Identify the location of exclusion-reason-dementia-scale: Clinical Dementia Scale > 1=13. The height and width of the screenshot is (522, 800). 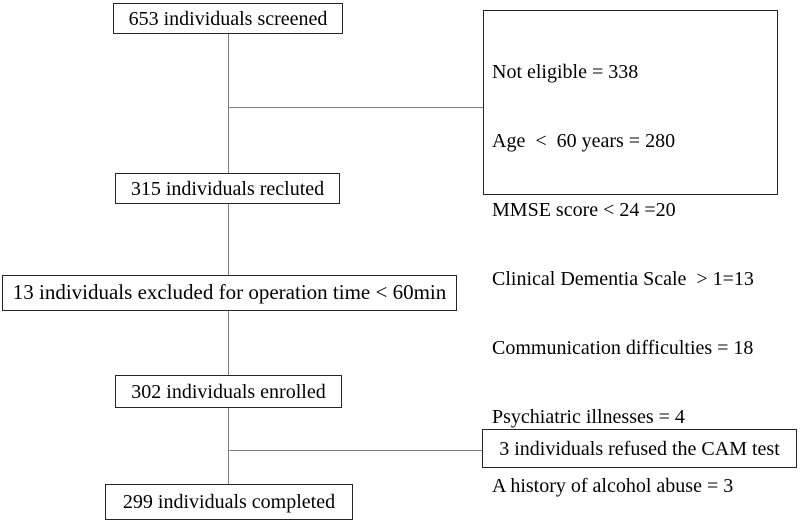
(623, 279).